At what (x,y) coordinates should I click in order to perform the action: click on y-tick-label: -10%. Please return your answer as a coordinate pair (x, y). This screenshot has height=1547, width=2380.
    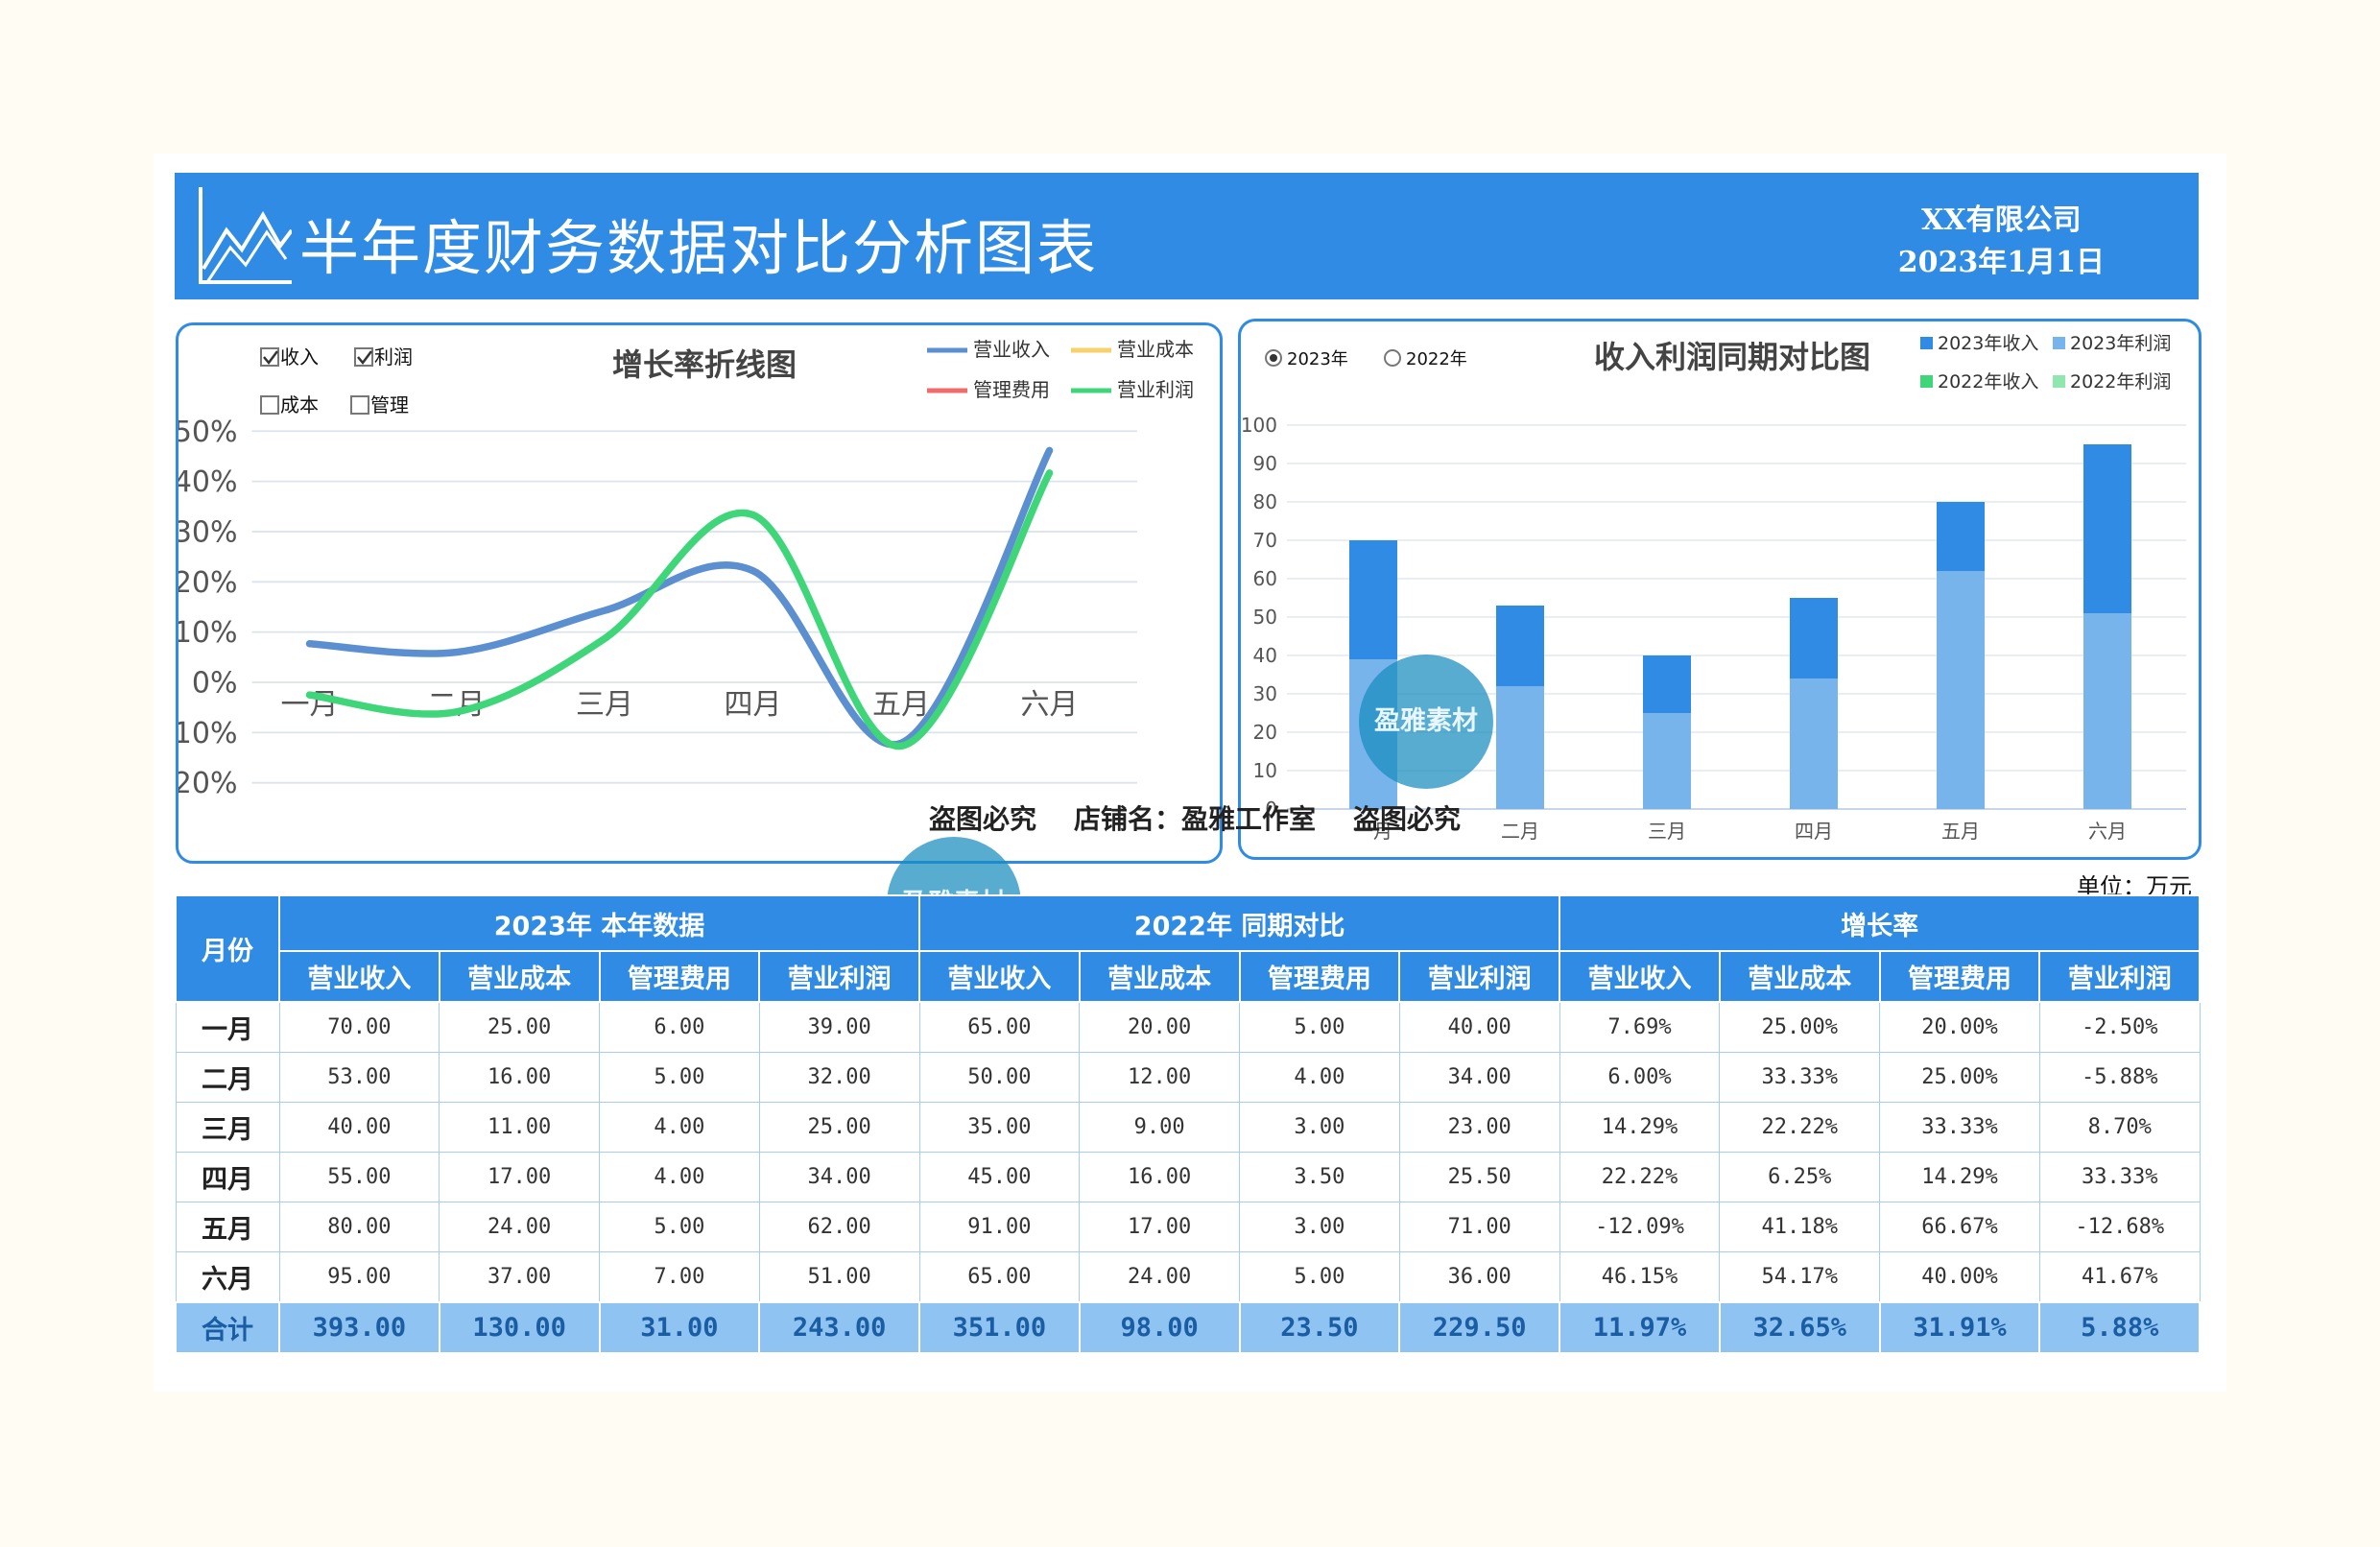
    Looking at the image, I should click on (208, 734).